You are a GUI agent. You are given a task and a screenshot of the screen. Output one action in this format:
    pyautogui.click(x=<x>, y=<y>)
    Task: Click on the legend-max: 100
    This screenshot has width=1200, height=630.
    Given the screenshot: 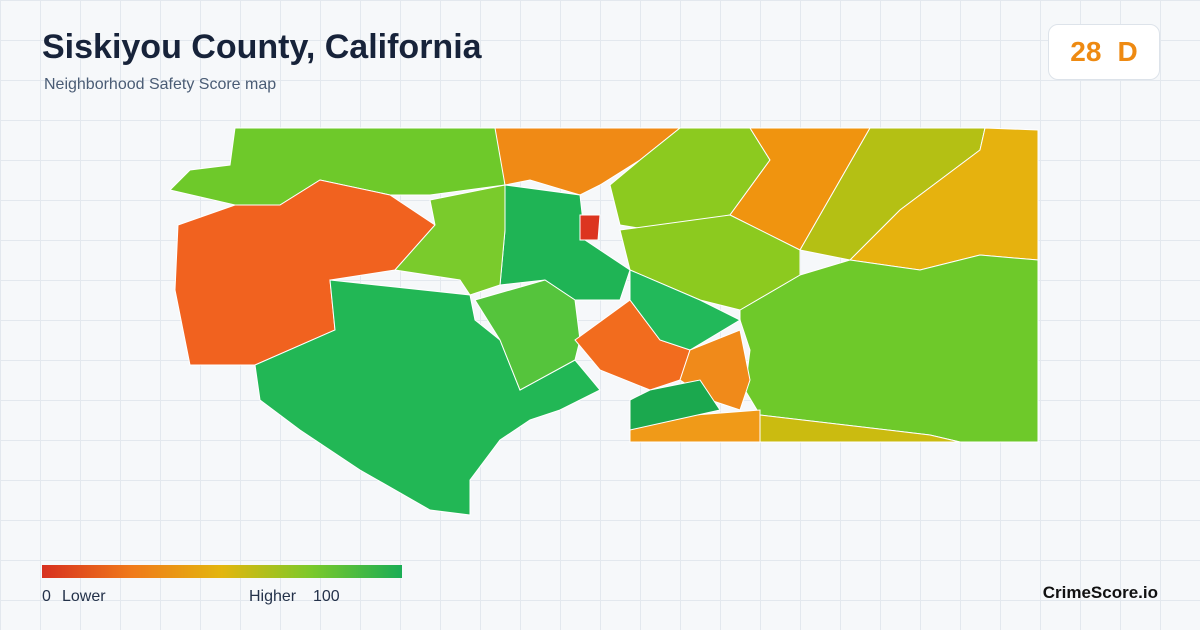 What is the action you would take?
    pyautogui.click(x=326, y=596)
    